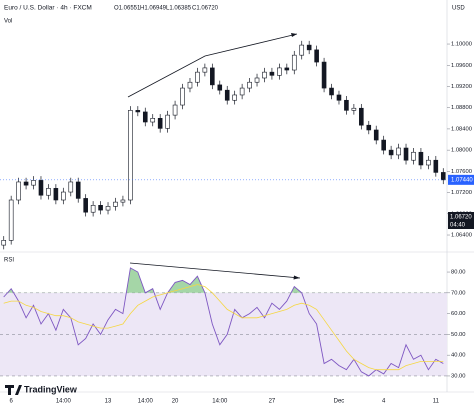  Describe the element at coordinates (458, 273) in the screenshot. I see `y-tick-label: 80.00` at that location.